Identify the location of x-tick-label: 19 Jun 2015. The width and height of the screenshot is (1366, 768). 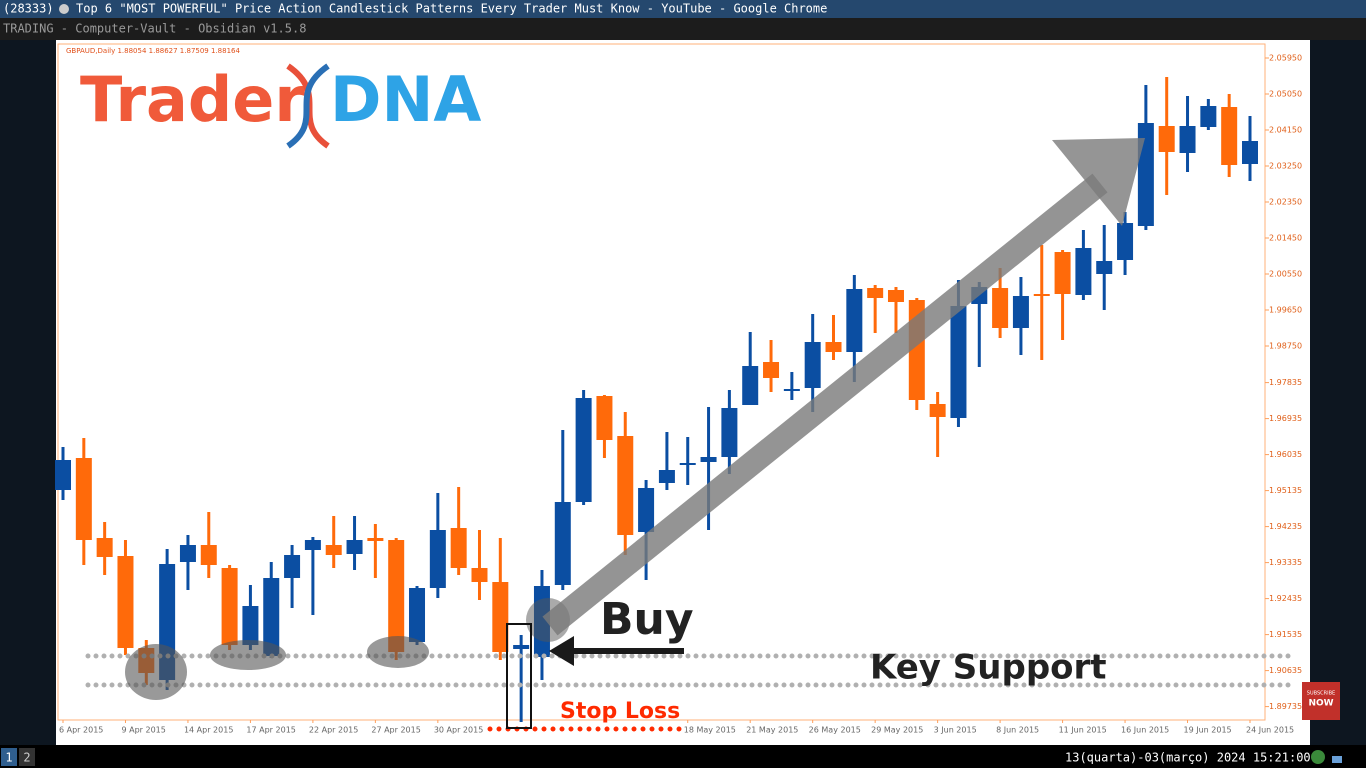
(1208, 730).